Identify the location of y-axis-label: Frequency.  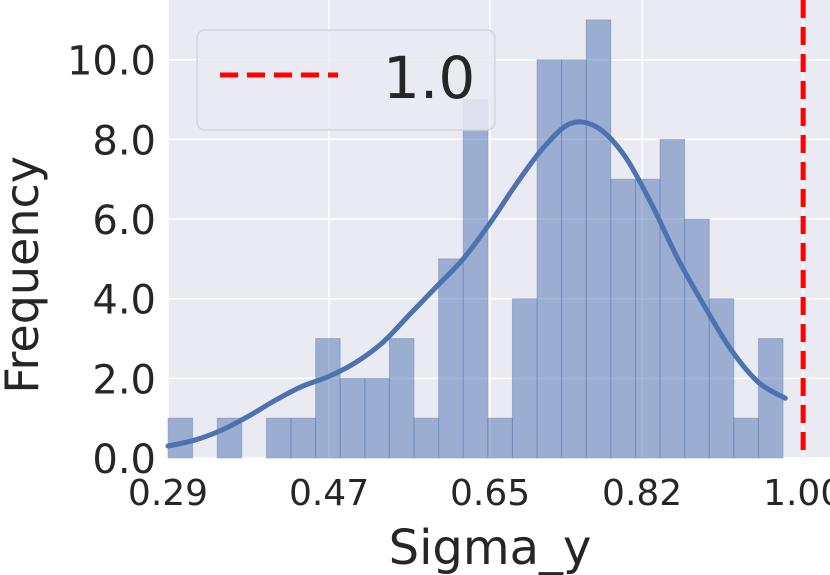
(24, 275).